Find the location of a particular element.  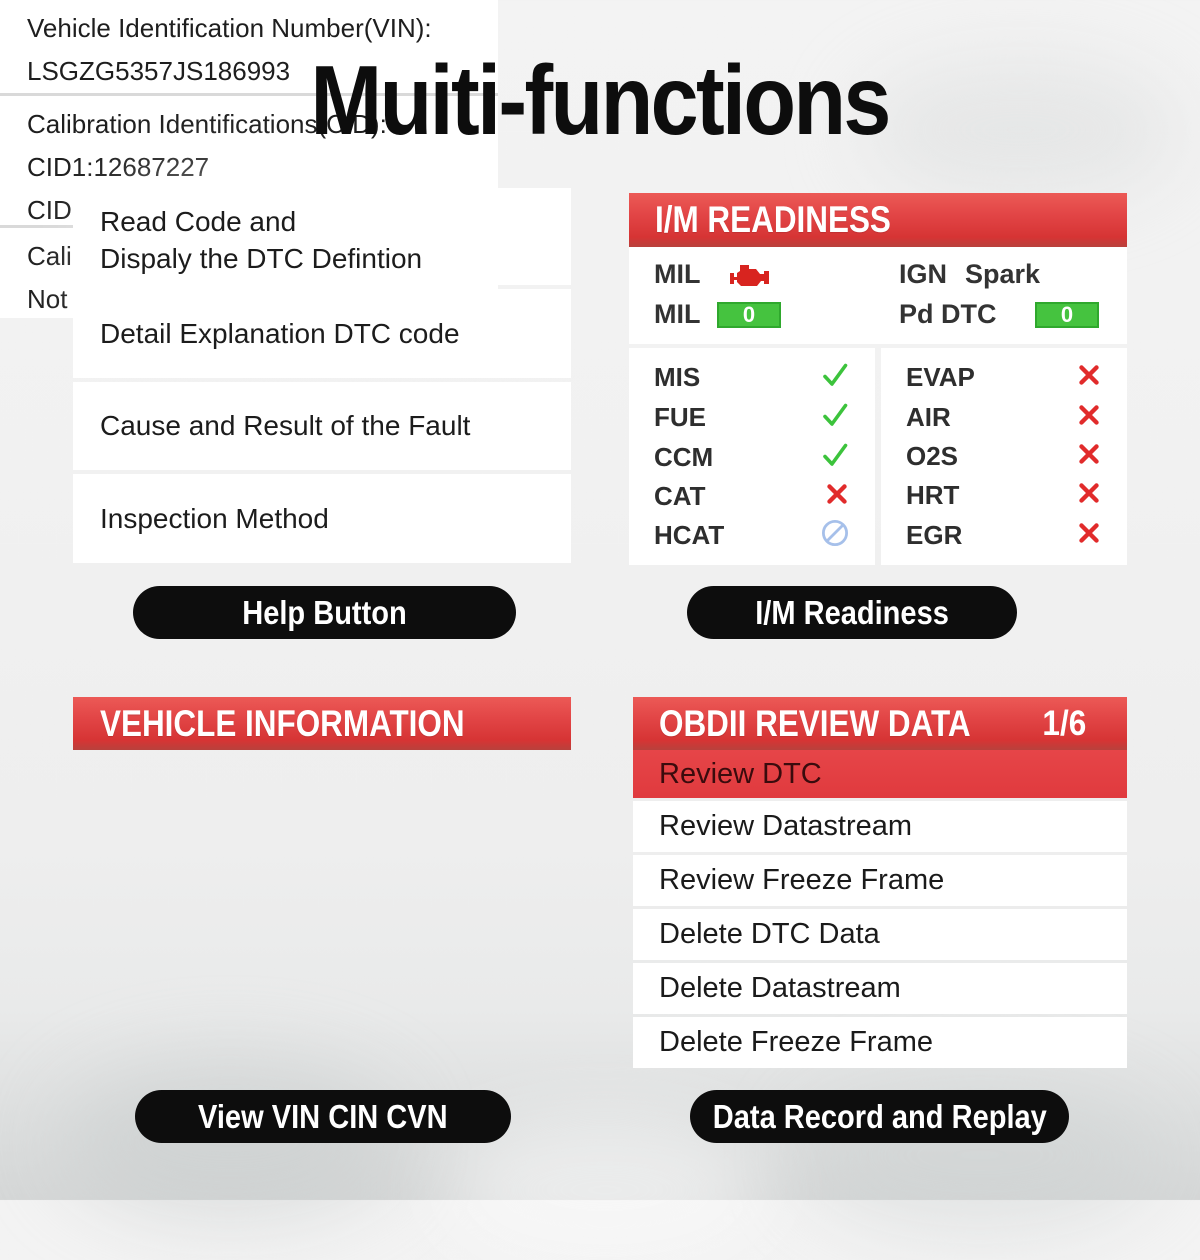

monitor-row: FUE is located at coordinates (752, 417).